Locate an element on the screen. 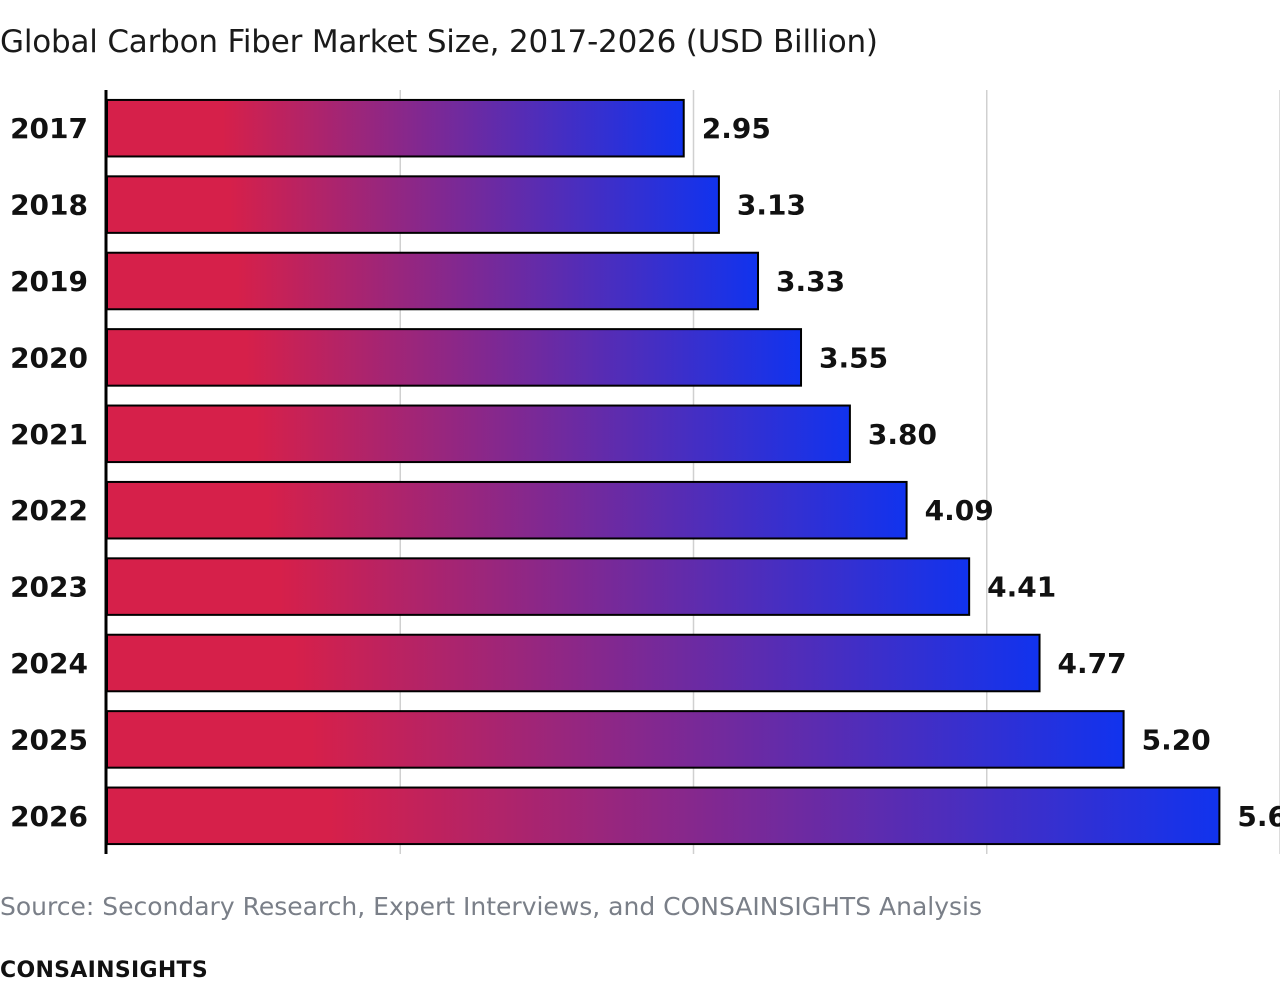  value-label-2024: 4.77 is located at coordinates (1092, 663).